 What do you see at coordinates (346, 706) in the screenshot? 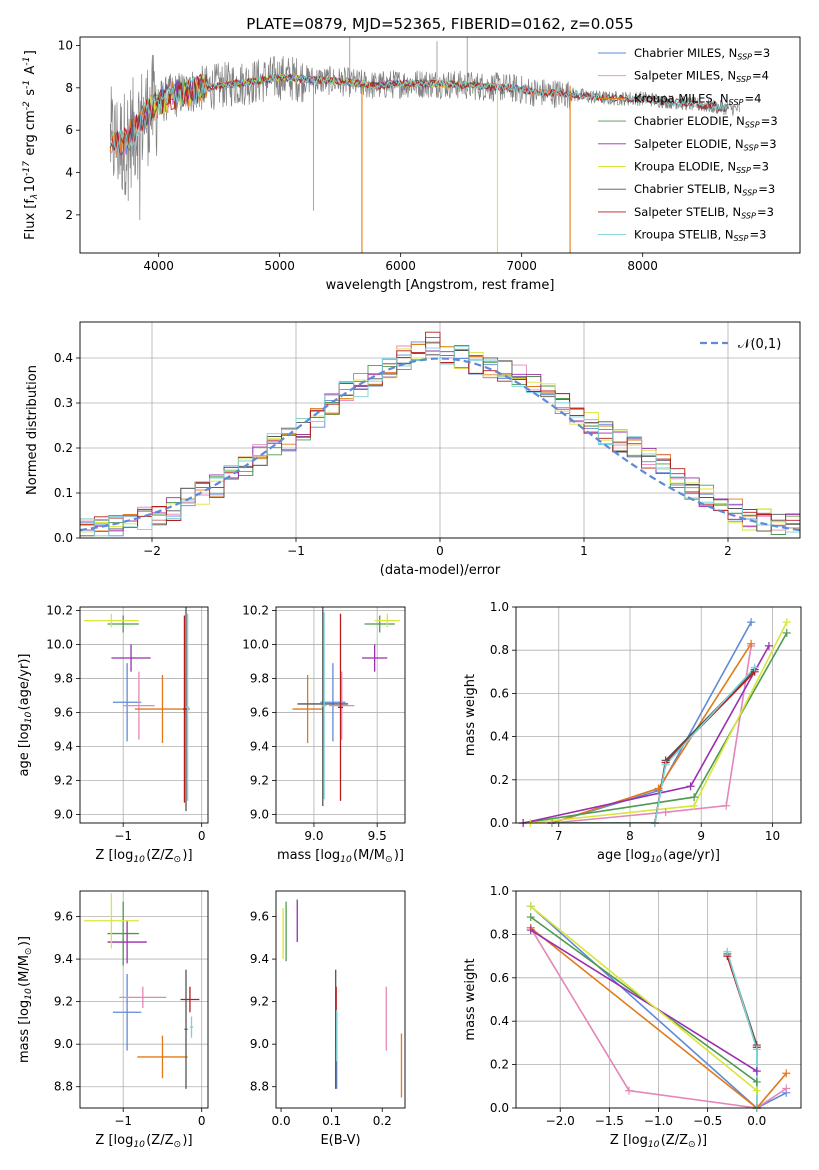
I see `mass_age-plot-area` at bounding box center [346, 706].